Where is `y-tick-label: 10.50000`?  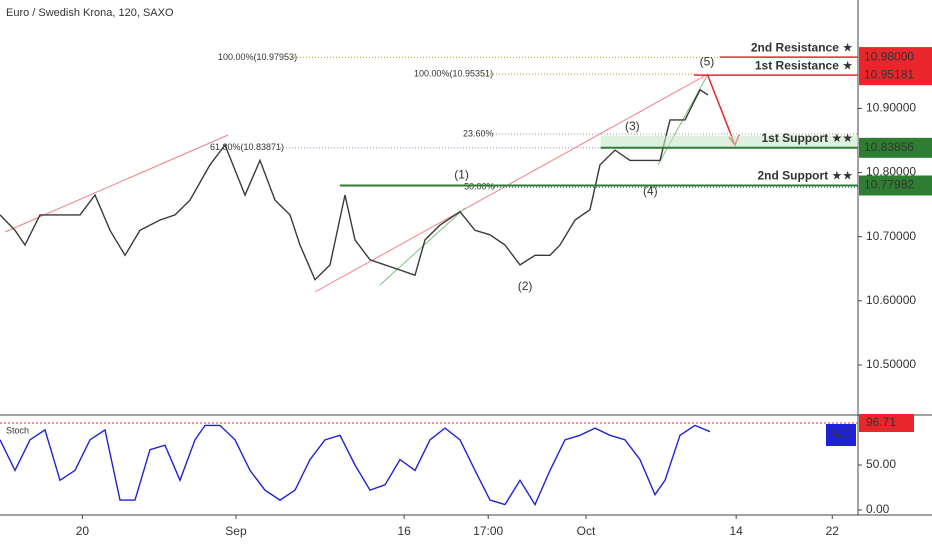 y-tick-label: 10.50000 is located at coordinates (891, 364).